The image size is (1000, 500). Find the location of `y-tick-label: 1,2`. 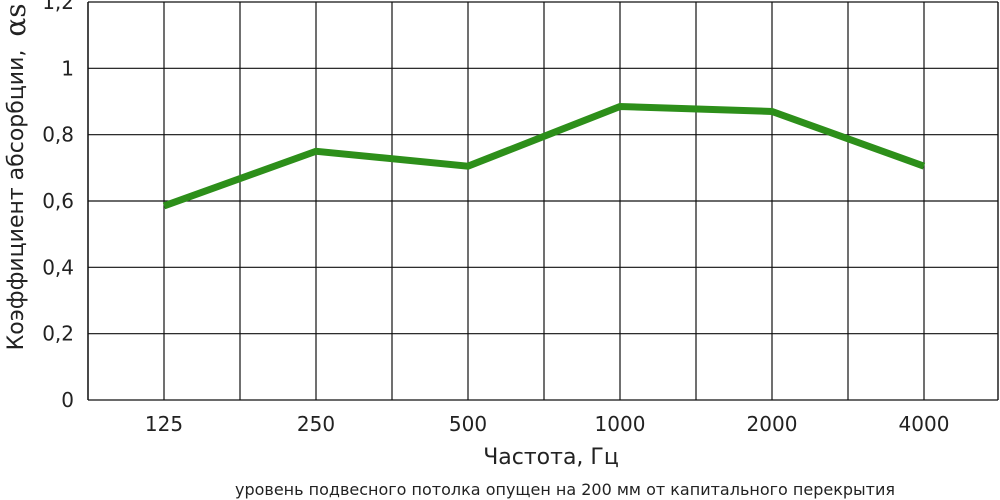

y-tick-label: 1,2 is located at coordinates (58, 7).